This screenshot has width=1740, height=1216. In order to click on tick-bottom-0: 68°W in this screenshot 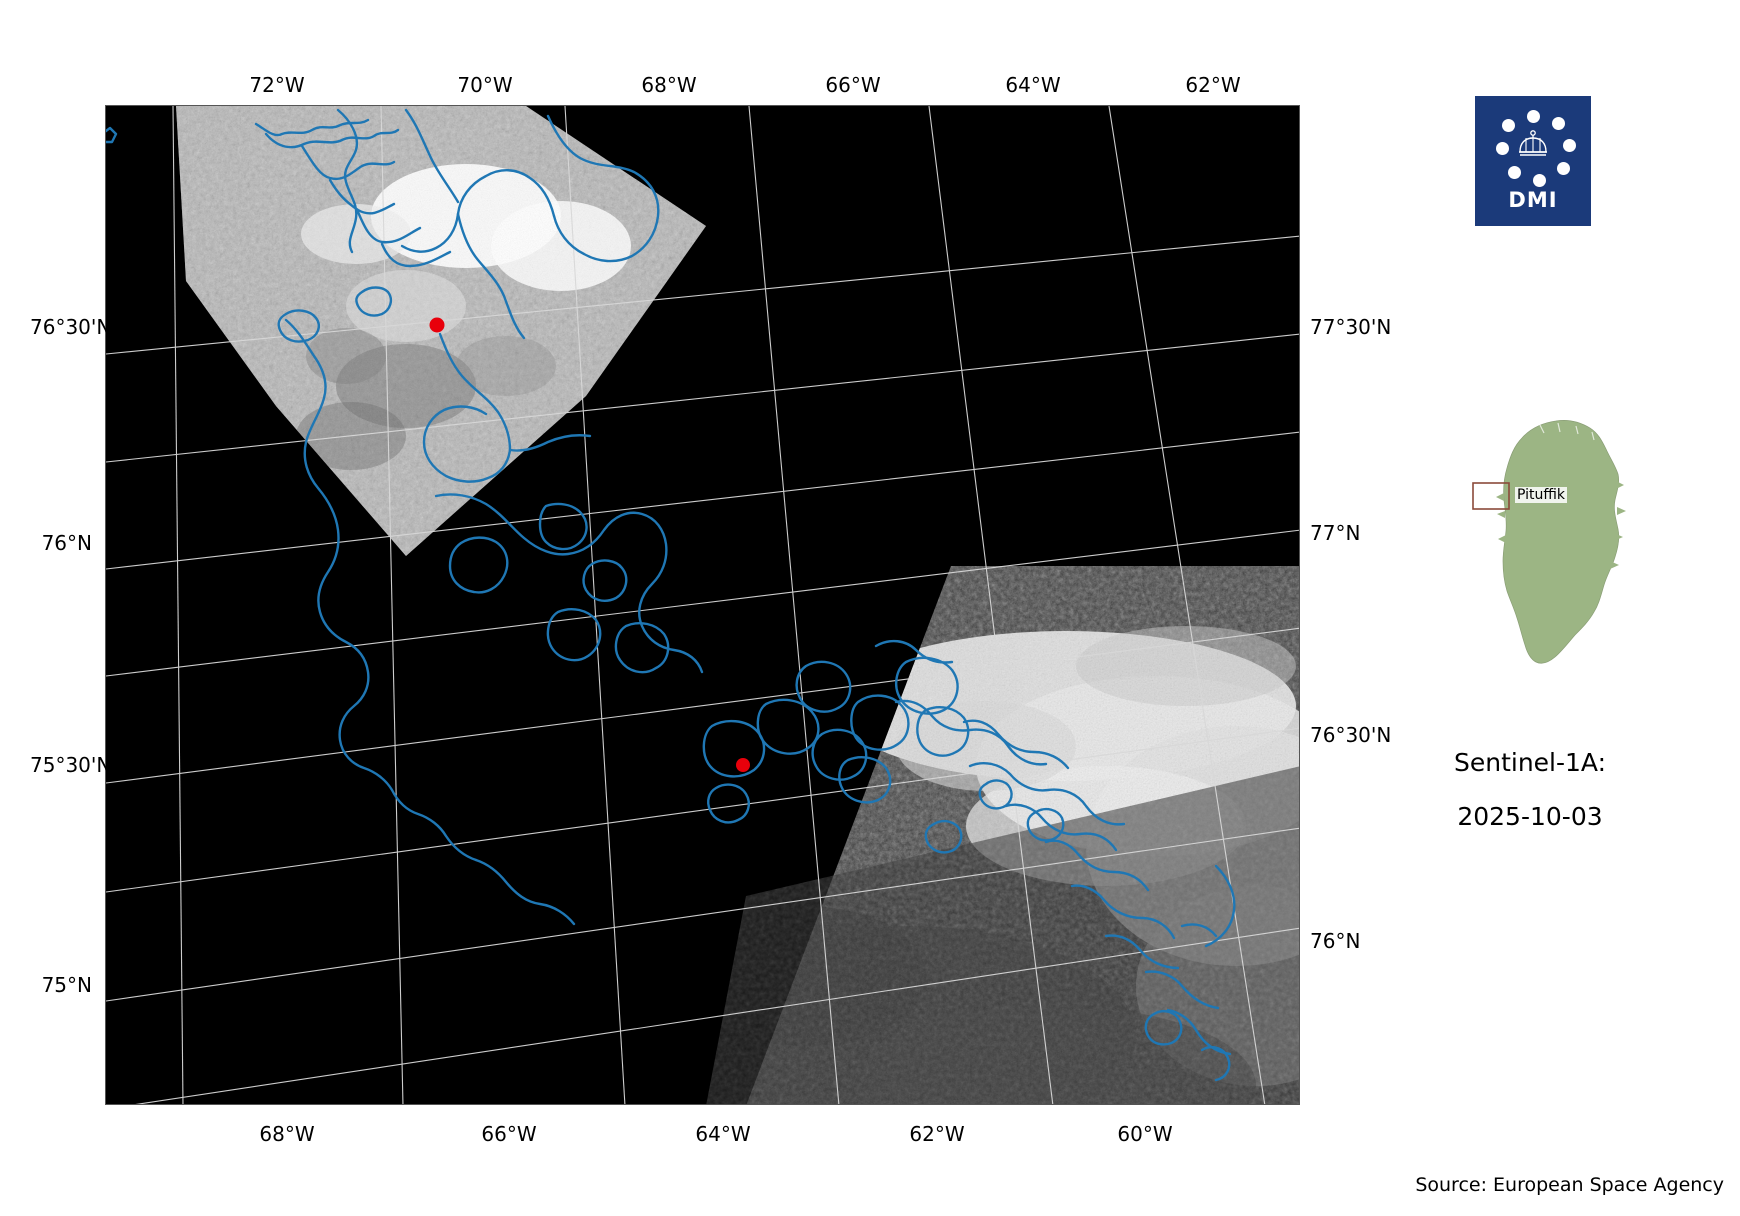, I will do `click(287, 1134)`.